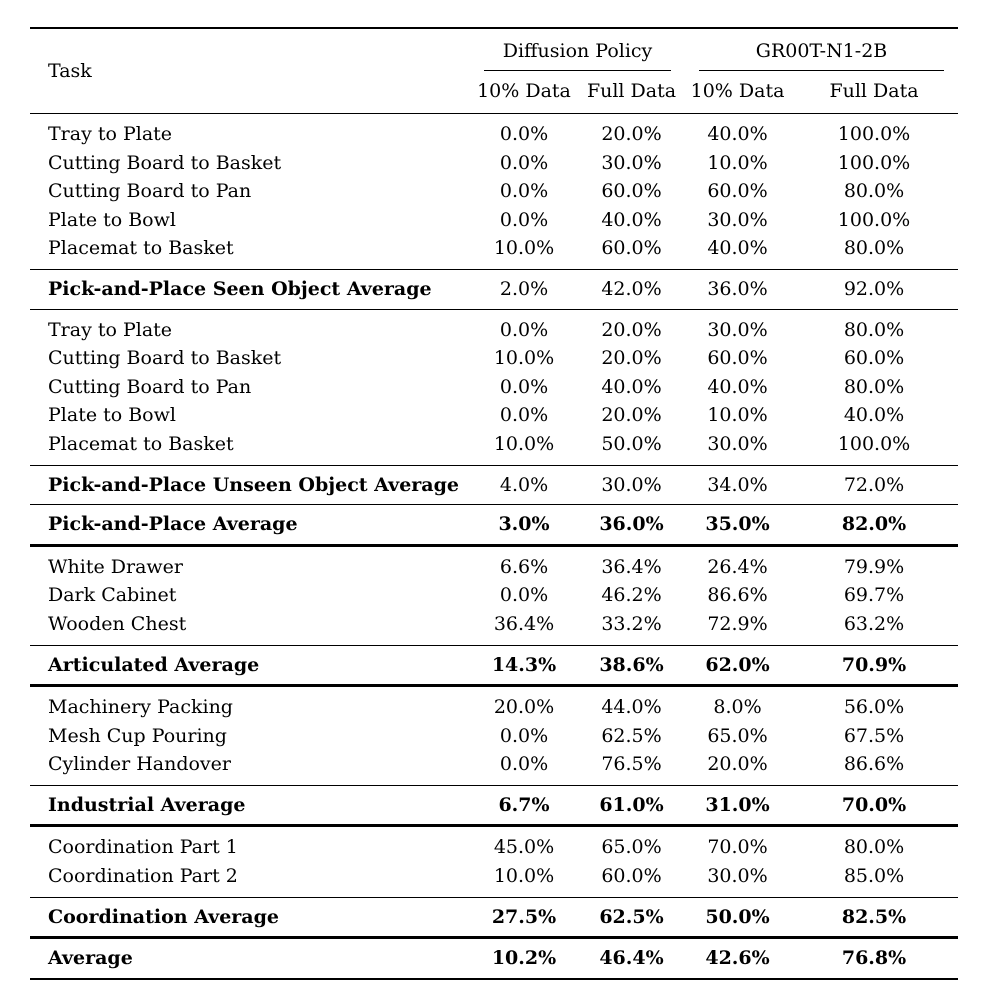  What do you see at coordinates (494, 736) in the screenshot?
I see `table-row: Mesh Cup Pouring 0.0% 62.5% 65.0% 67.5%` at bounding box center [494, 736].